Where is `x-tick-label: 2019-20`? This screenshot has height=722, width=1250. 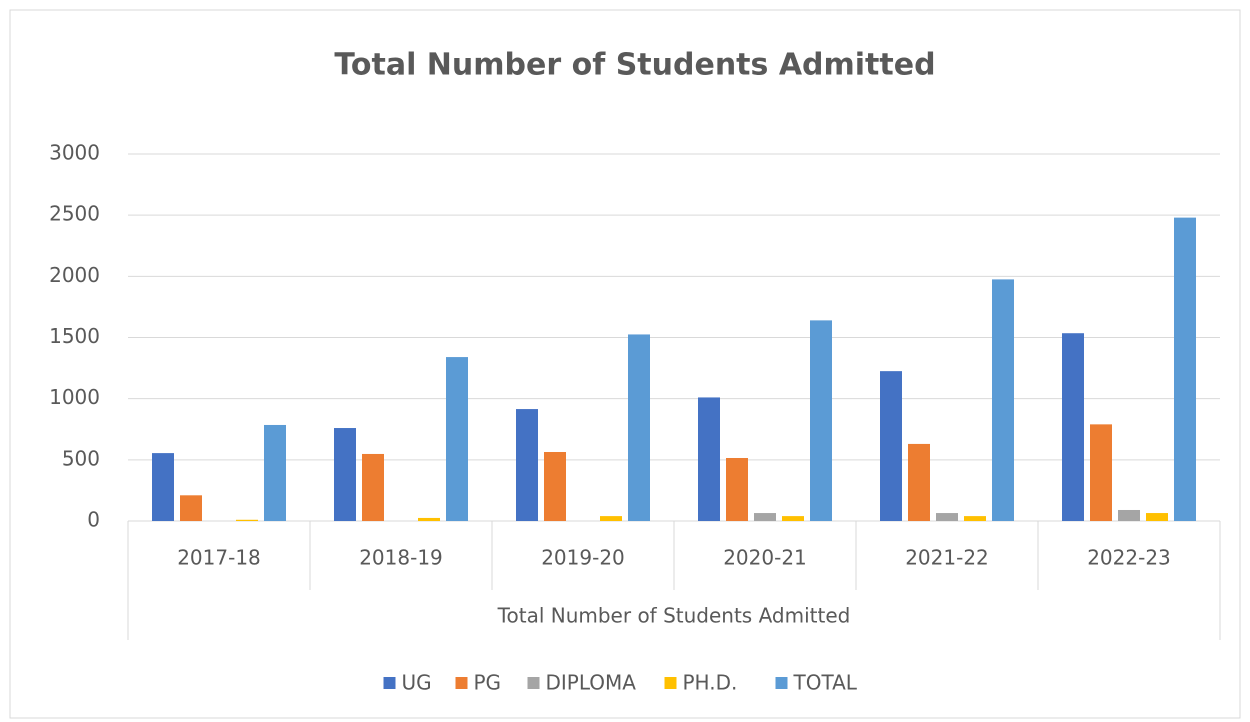 x-tick-label: 2019-20 is located at coordinates (583, 558).